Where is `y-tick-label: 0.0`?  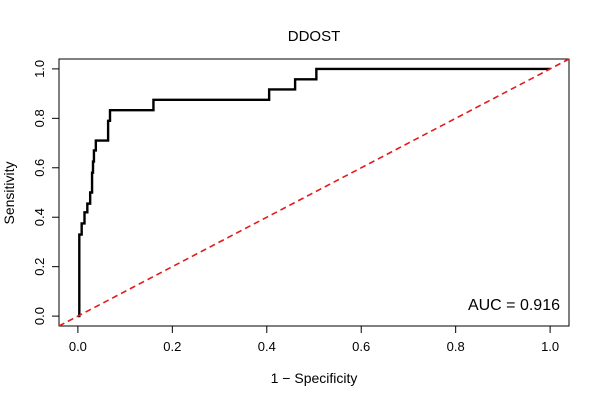
y-tick-label: 0.0 is located at coordinates (39, 316).